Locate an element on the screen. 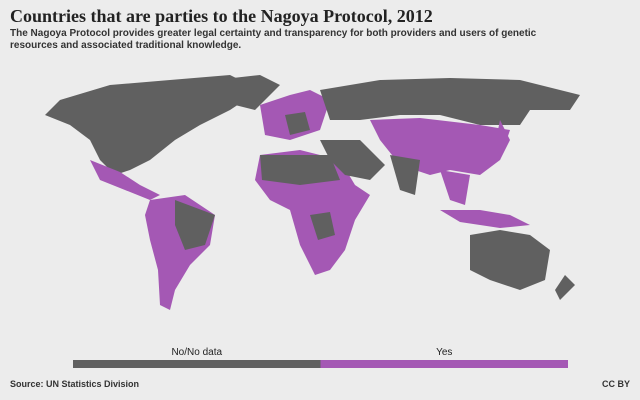  india is located at coordinates (405, 175).